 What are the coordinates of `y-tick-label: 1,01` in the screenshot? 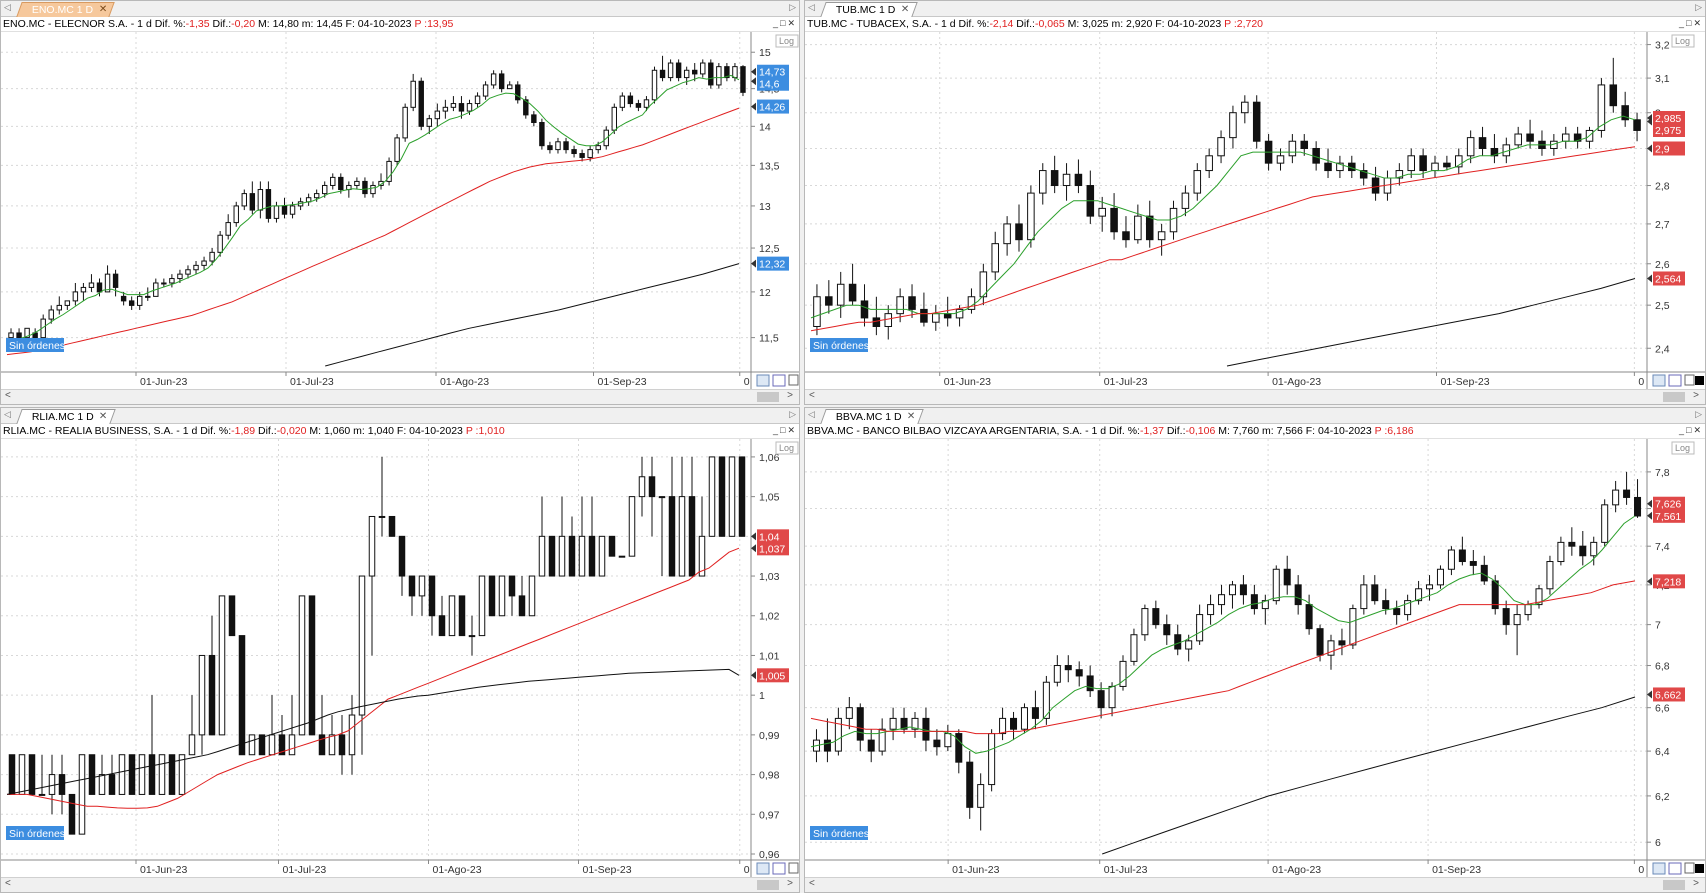 It's located at (769, 656).